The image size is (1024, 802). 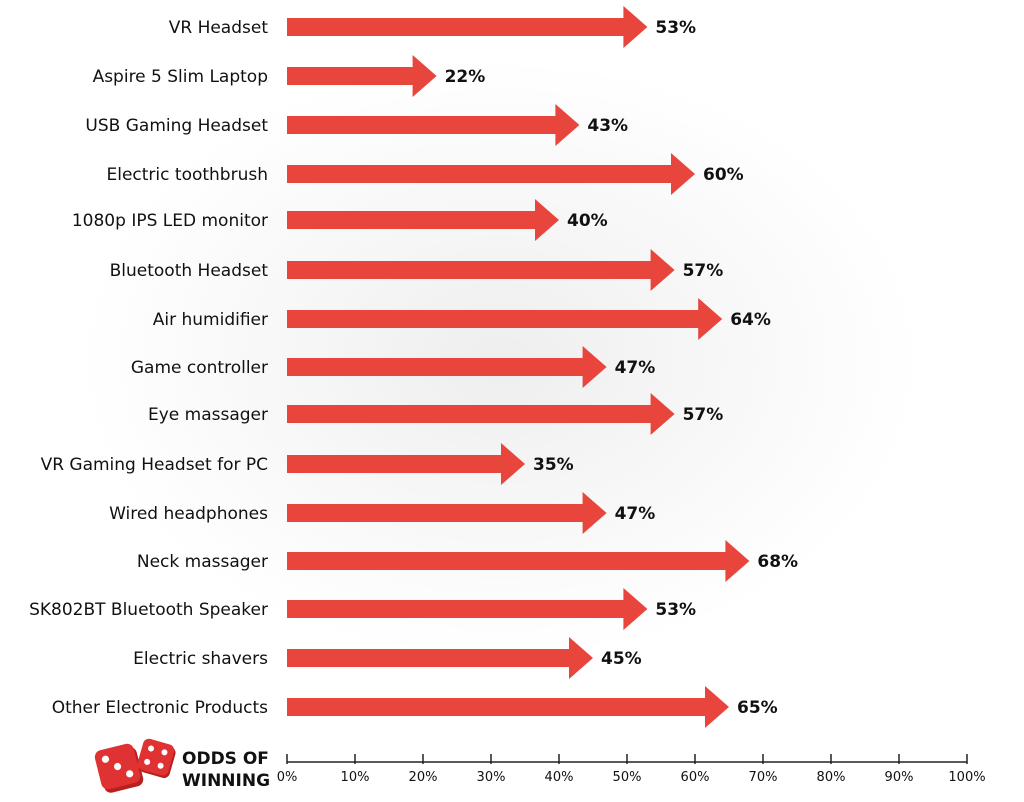 What do you see at coordinates (210, 320) in the screenshot?
I see `category-label: Air humidifier` at bounding box center [210, 320].